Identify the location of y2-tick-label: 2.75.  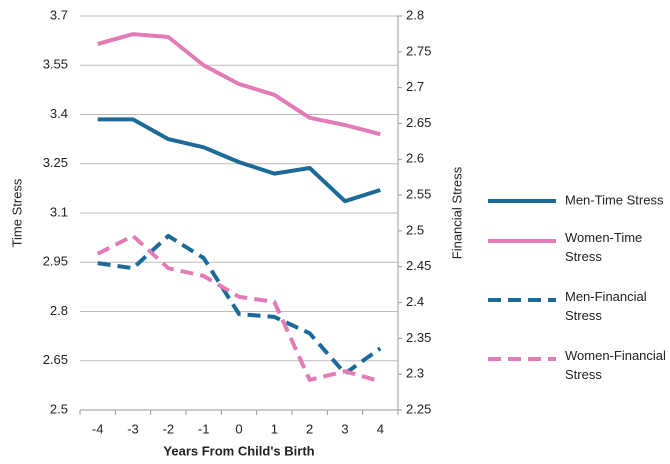
(418, 50).